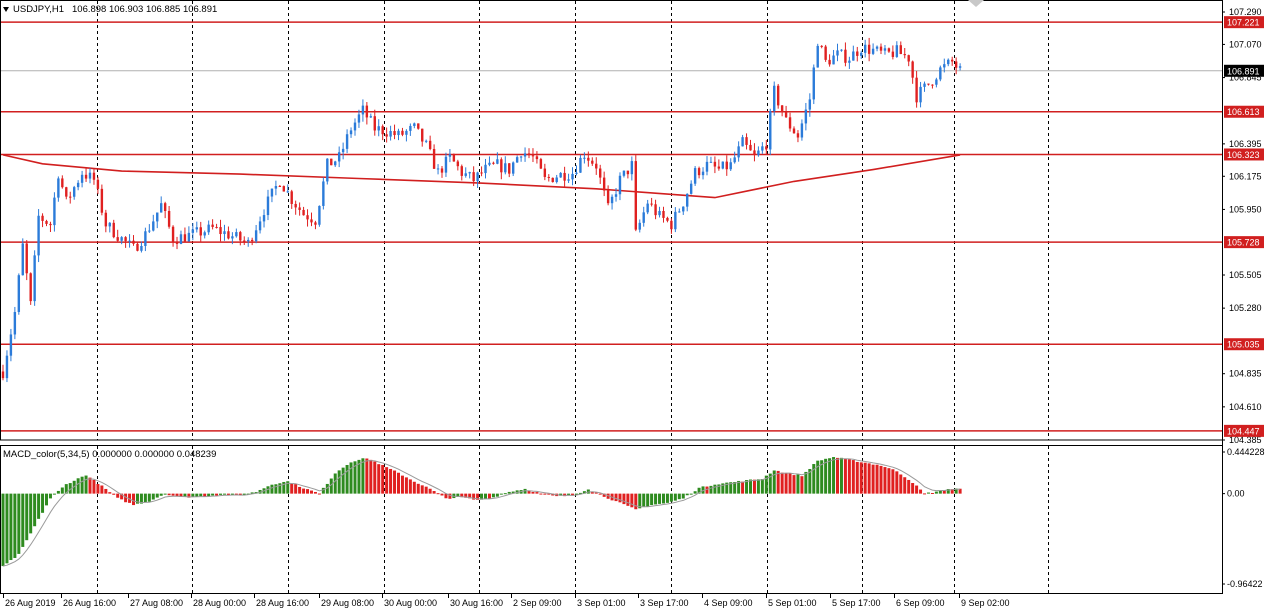  Describe the element at coordinates (481, 512) in the screenshot. I see `macd-histogram` at that location.